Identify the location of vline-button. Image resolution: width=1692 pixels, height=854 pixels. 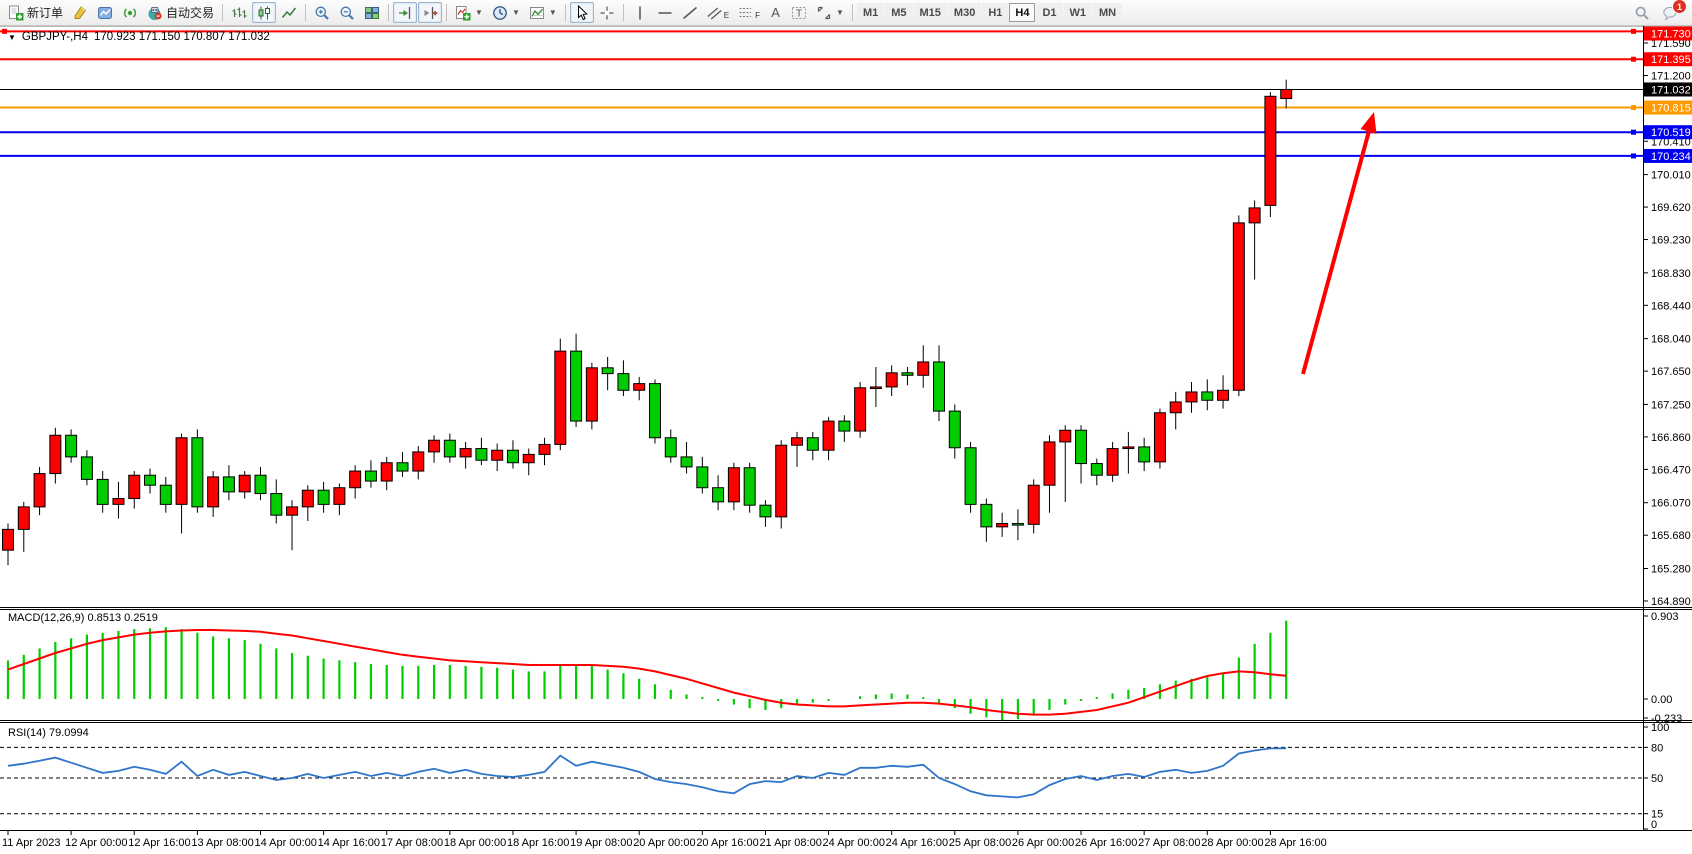
(640, 12).